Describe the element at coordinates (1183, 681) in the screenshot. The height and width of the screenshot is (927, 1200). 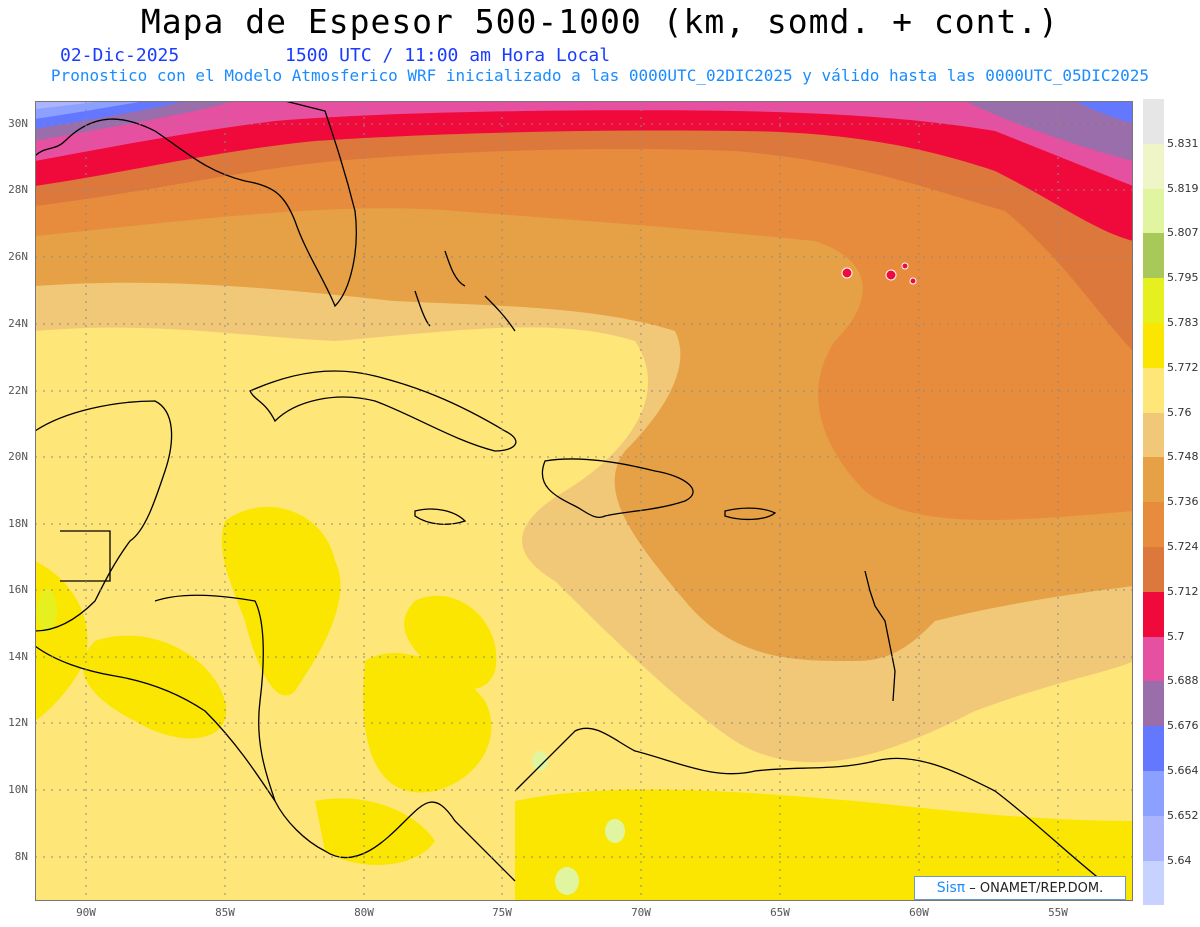
I see `colorbar-label: 5.688` at that location.